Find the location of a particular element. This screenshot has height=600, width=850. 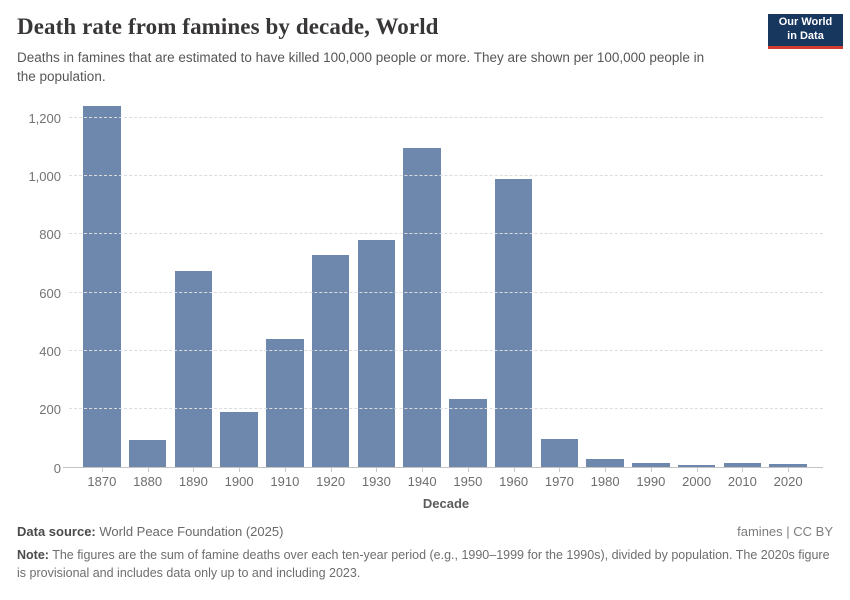

bar-1910 is located at coordinates (285, 403).